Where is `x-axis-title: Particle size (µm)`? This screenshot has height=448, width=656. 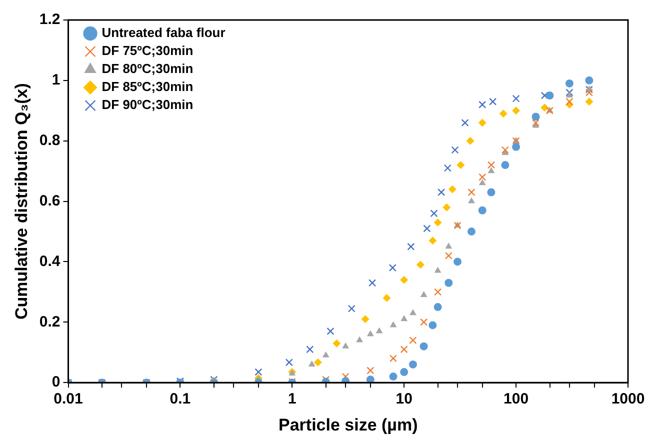
x-axis-title: Particle size (µm) is located at coordinates (348, 424).